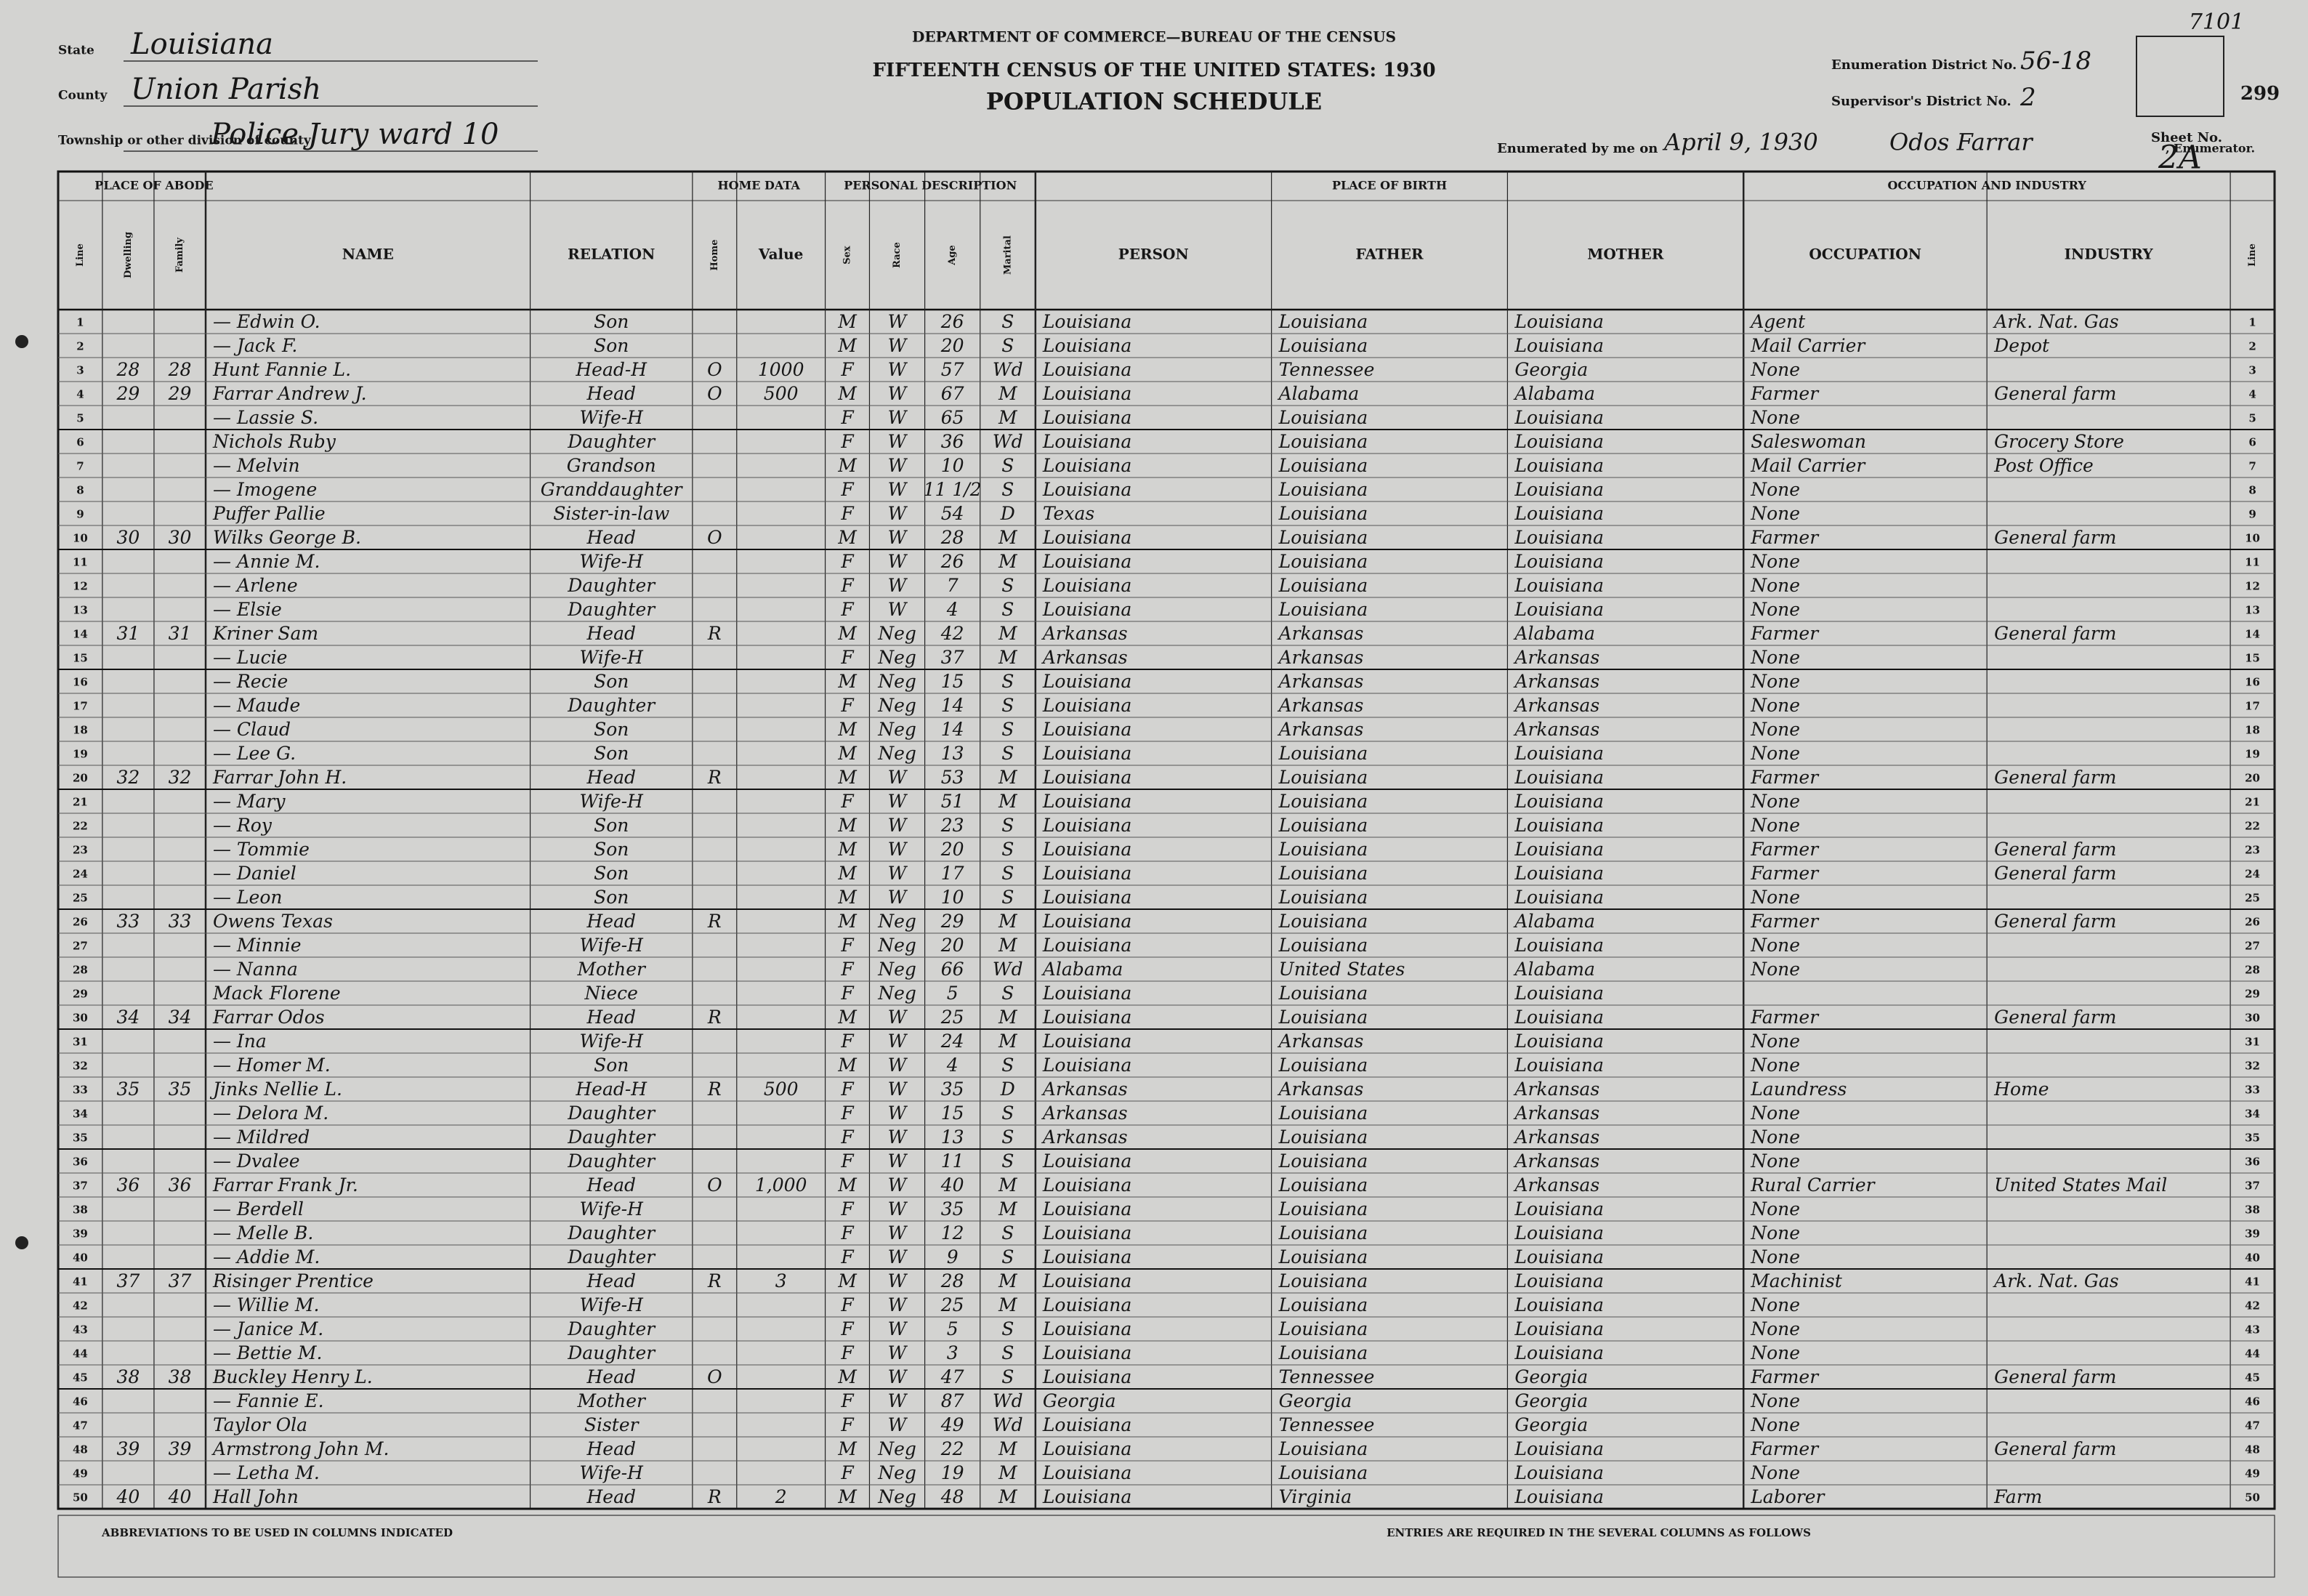 This screenshot has height=1596, width=2308. Describe the element at coordinates (268, 1018) in the screenshot. I see `cell: Farrar Odos` at that location.